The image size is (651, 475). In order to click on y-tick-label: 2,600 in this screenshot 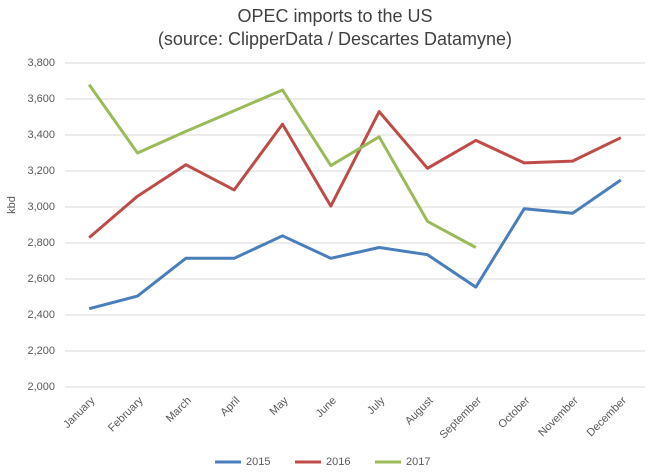, I will do `click(41, 279)`.